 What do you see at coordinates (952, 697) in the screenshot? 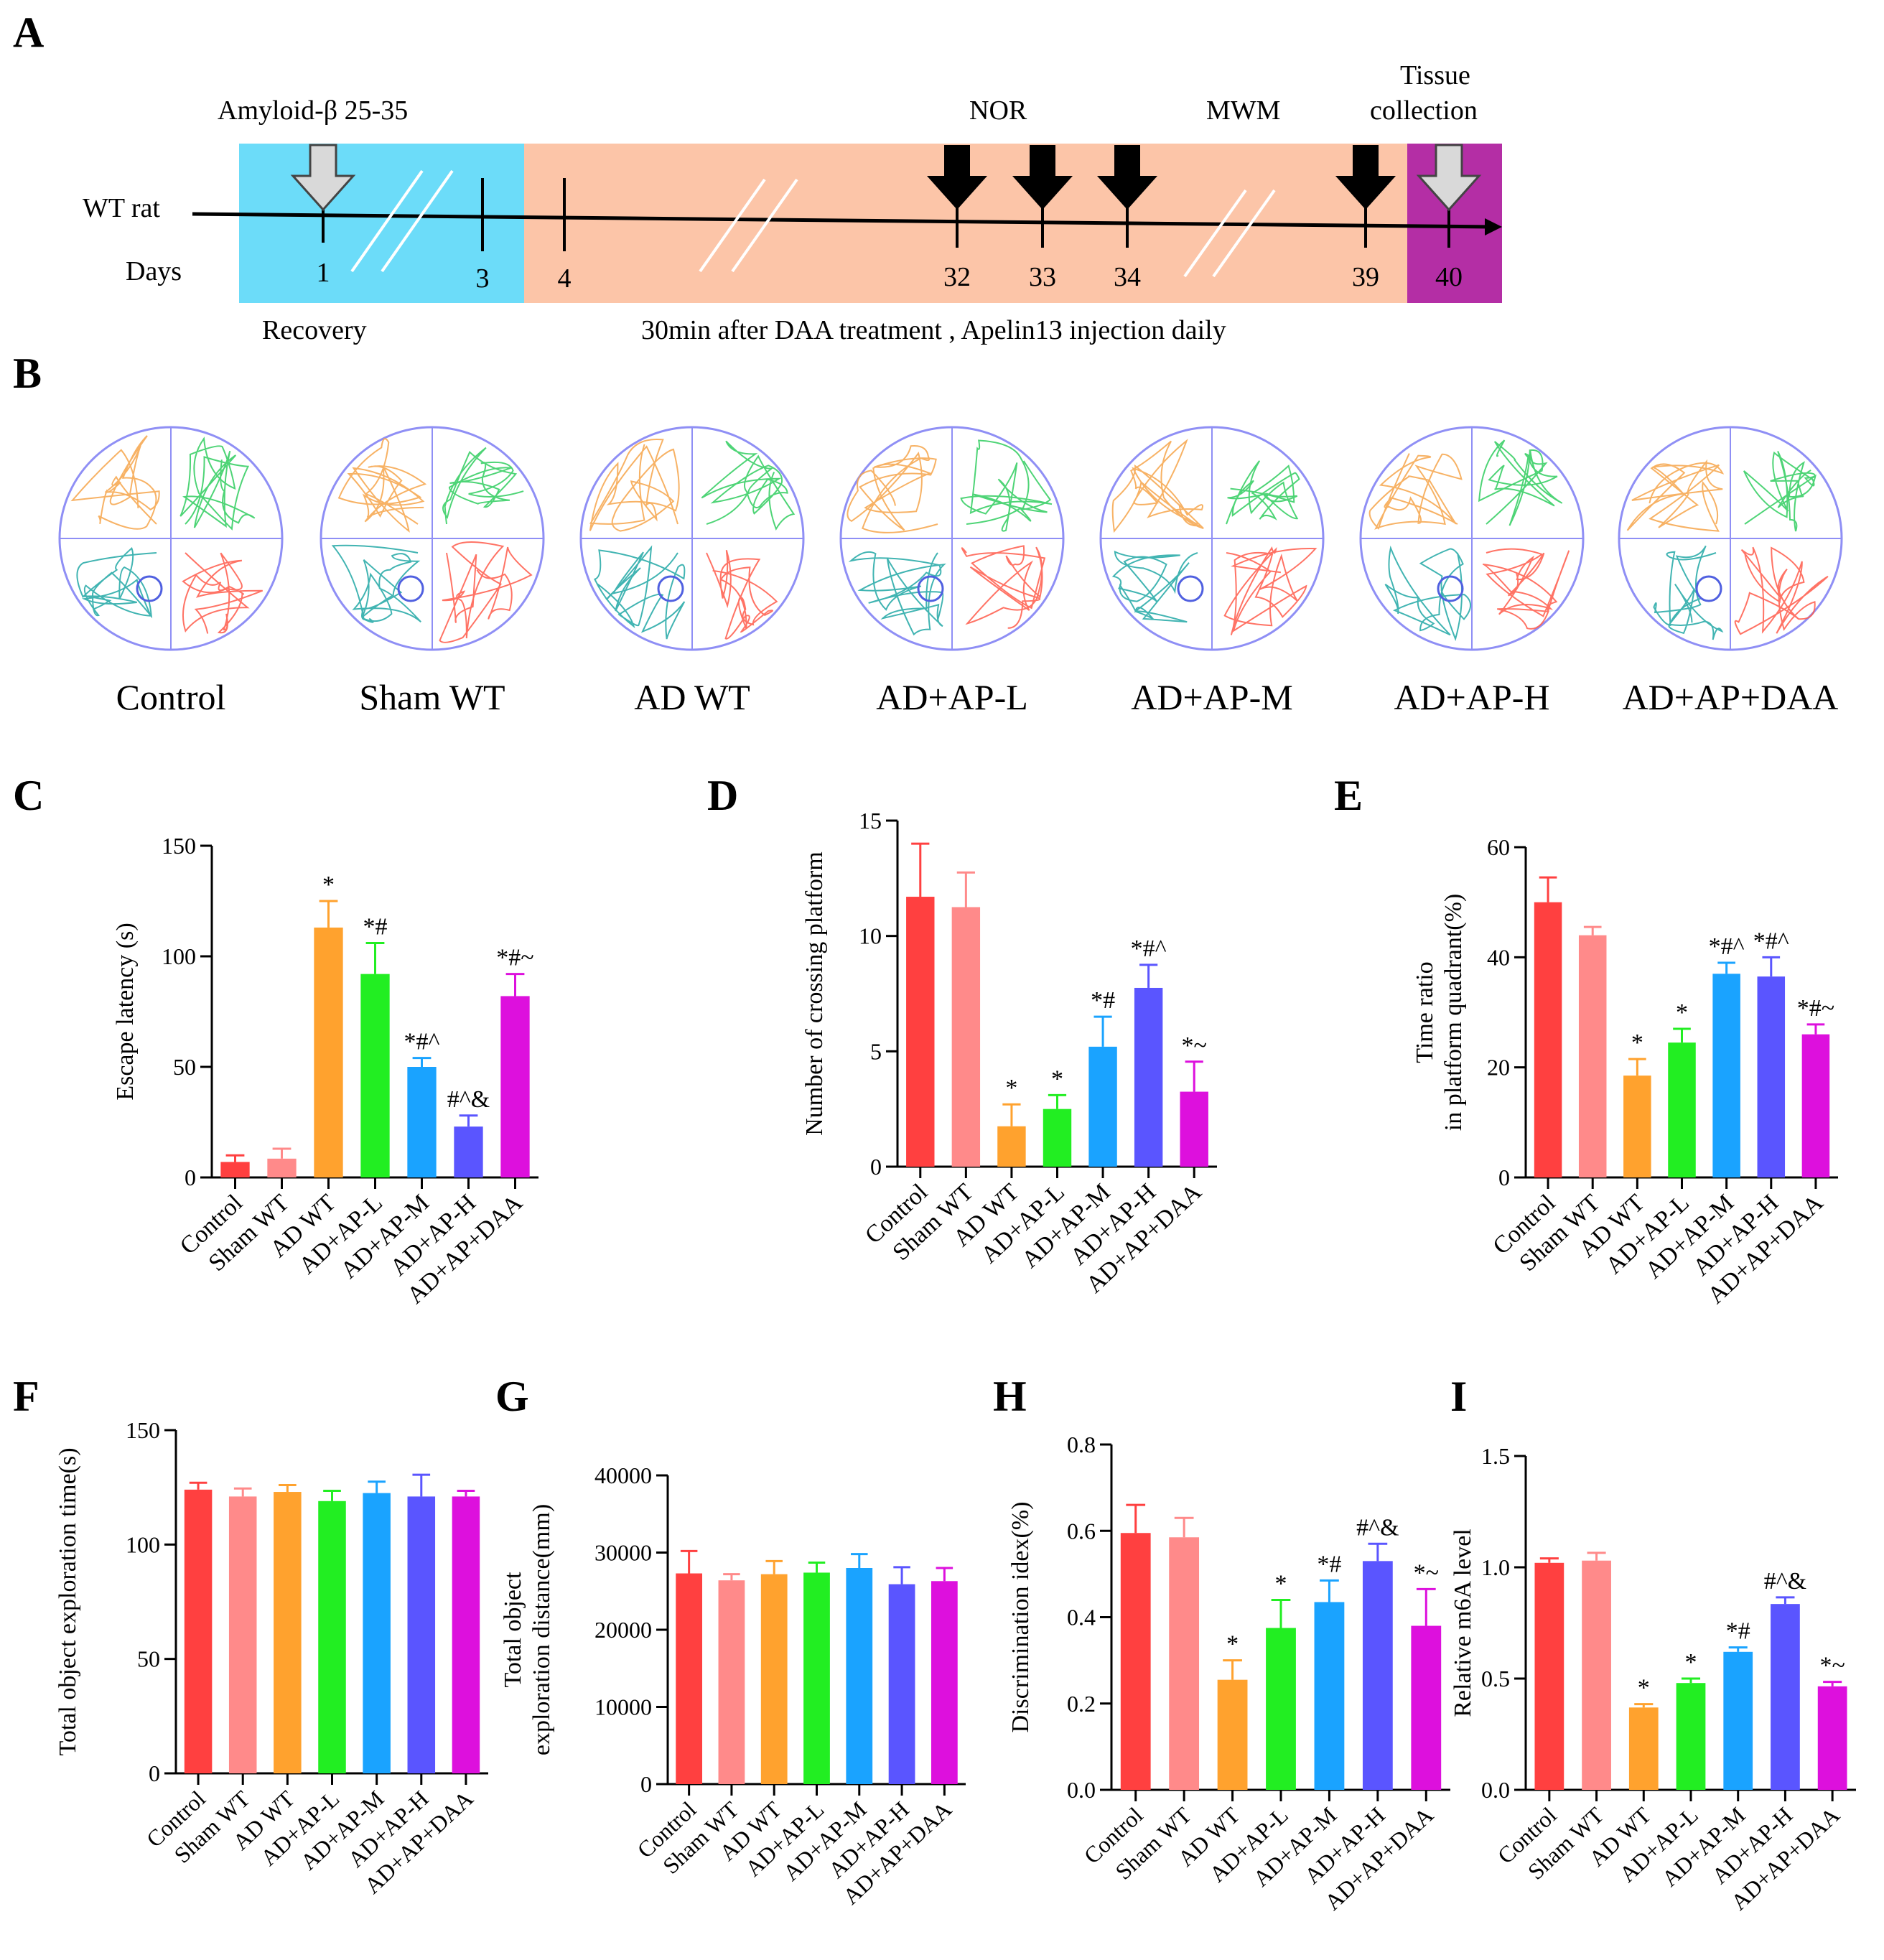
I see `maze-group-label: AD+AP-L` at bounding box center [952, 697].